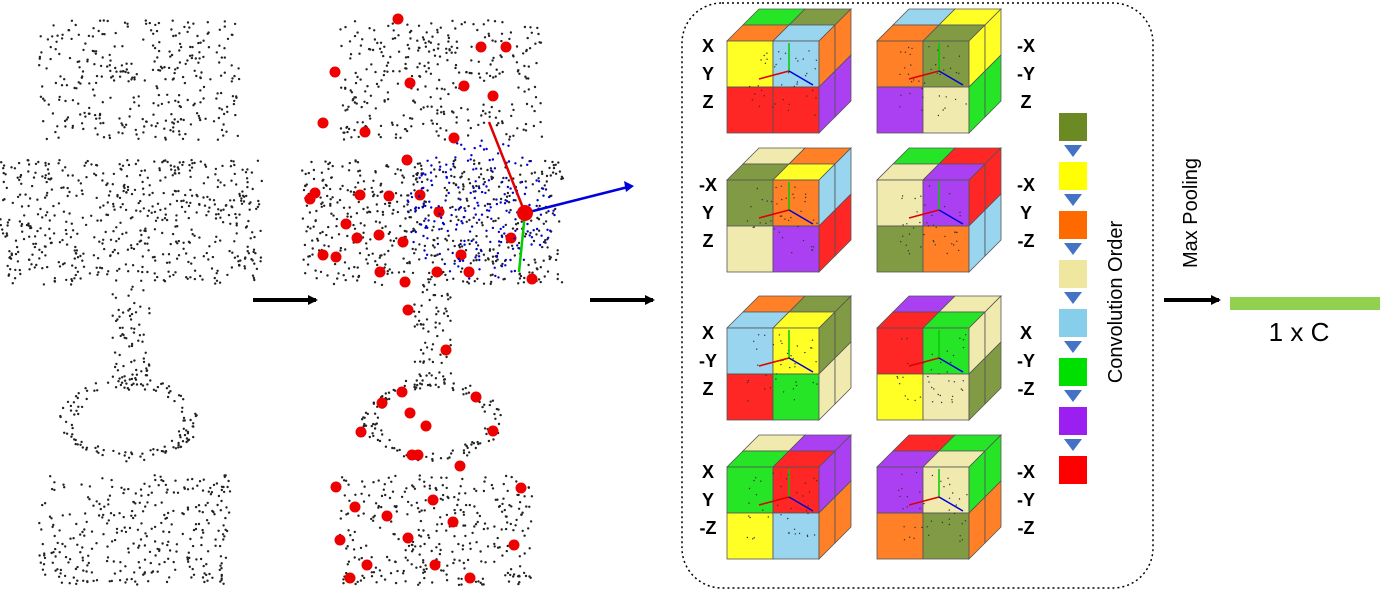 The width and height of the screenshot is (1381, 591). Describe the element at coordinates (525, 213) in the screenshot. I see `query-point` at that location.